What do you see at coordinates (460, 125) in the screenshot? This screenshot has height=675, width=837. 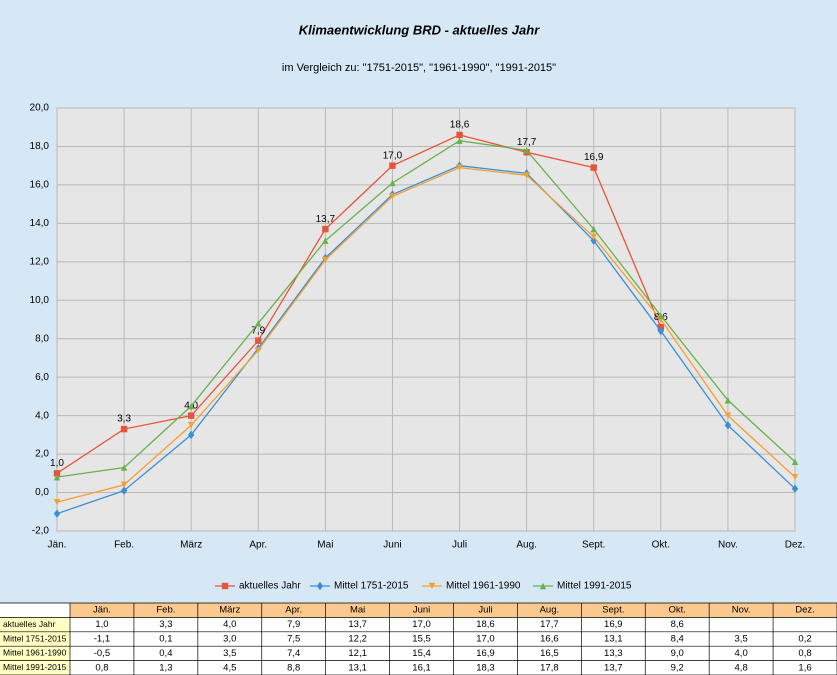 I see `data-label: 18,6` at bounding box center [460, 125].